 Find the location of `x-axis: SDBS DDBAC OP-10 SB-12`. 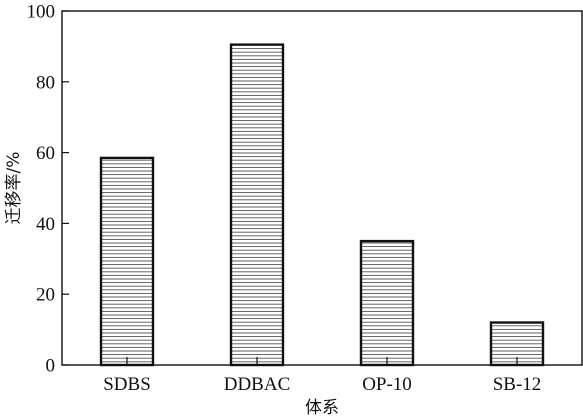

x-axis: SDBS DDBAC OP-10 SB-12 is located at coordinates (322, 376).